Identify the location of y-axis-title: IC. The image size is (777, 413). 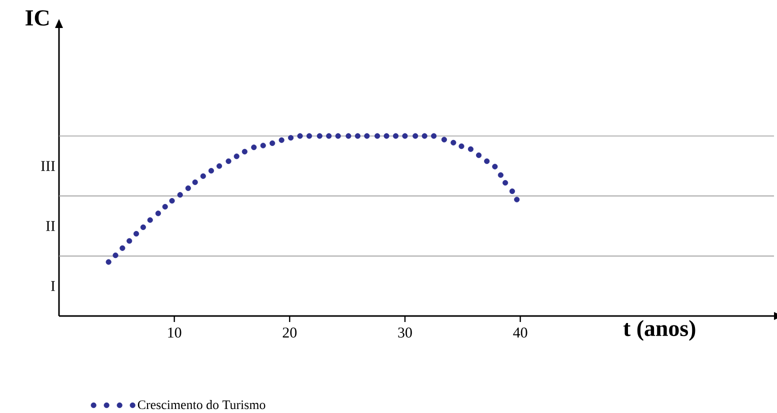
(37, 18).